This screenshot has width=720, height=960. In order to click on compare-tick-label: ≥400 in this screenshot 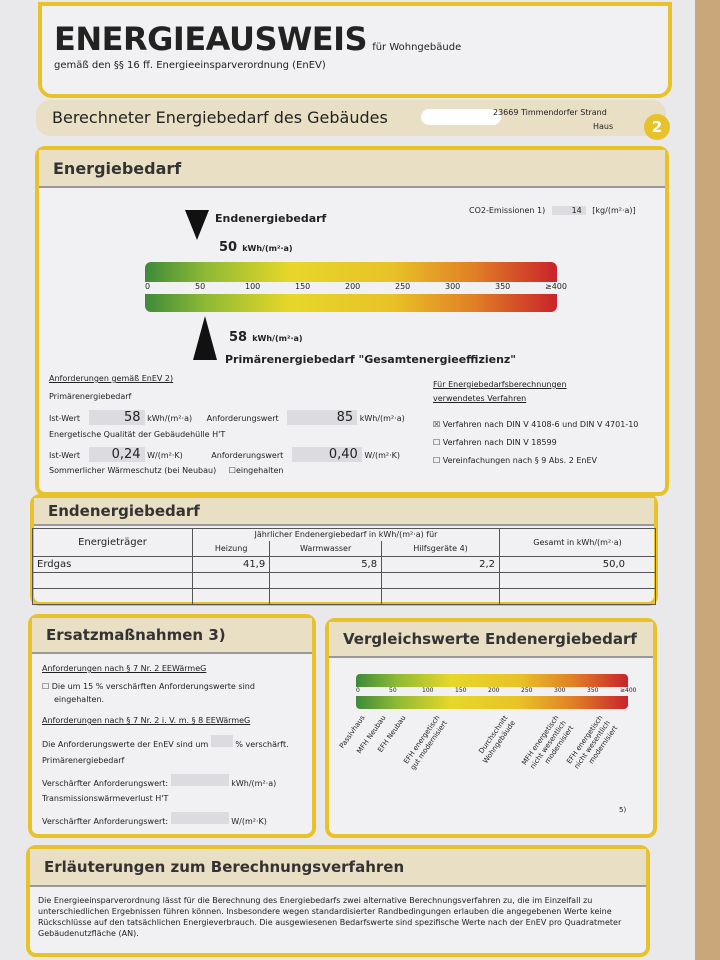, I will do `click(628, 690)`.